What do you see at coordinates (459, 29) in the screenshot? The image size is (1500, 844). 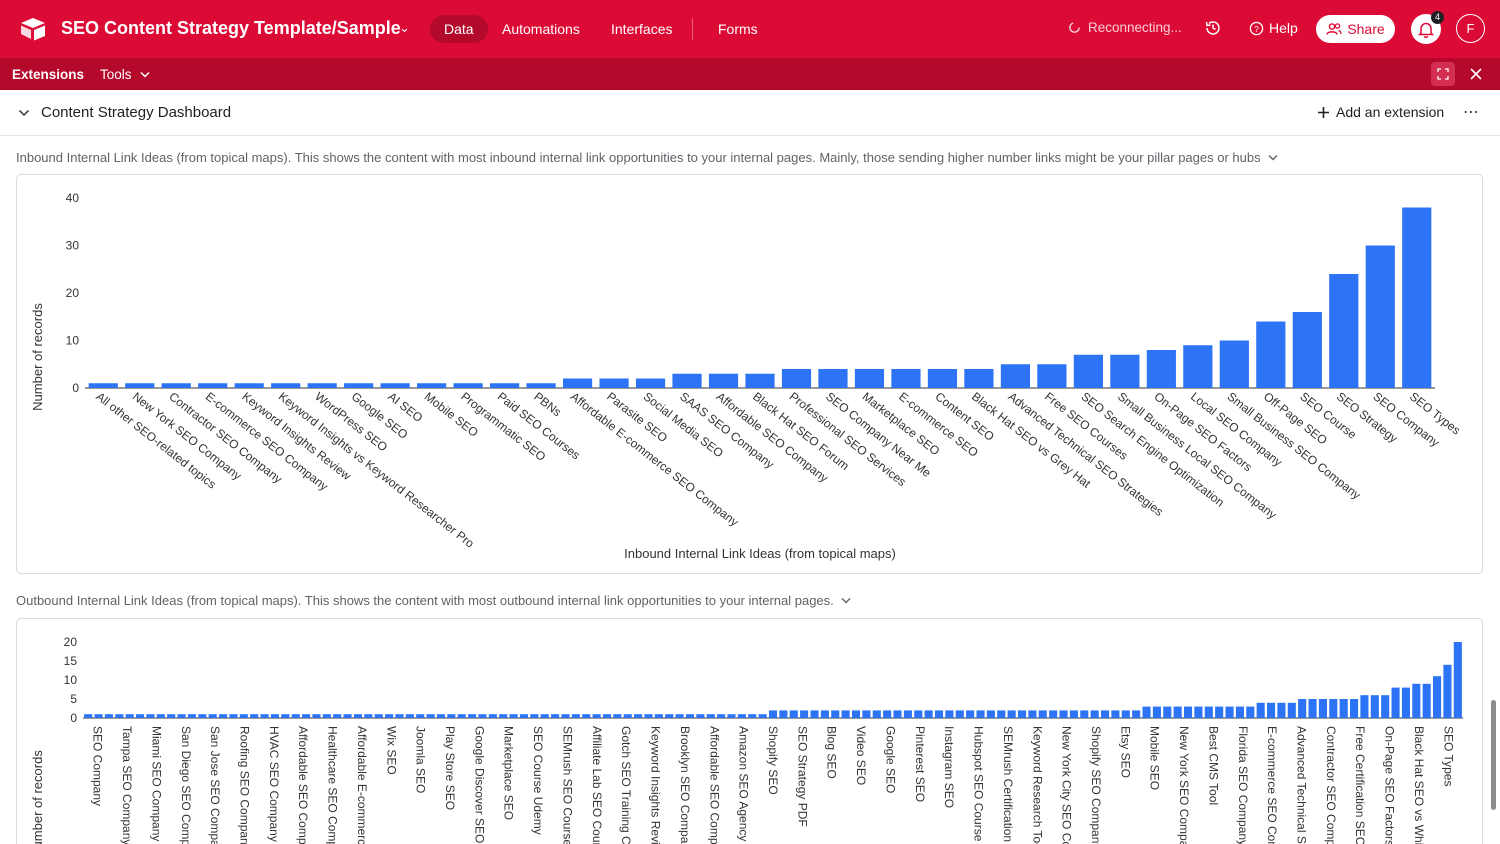 I see `nav-tab-data: Data` at bounding box center [459, 29].